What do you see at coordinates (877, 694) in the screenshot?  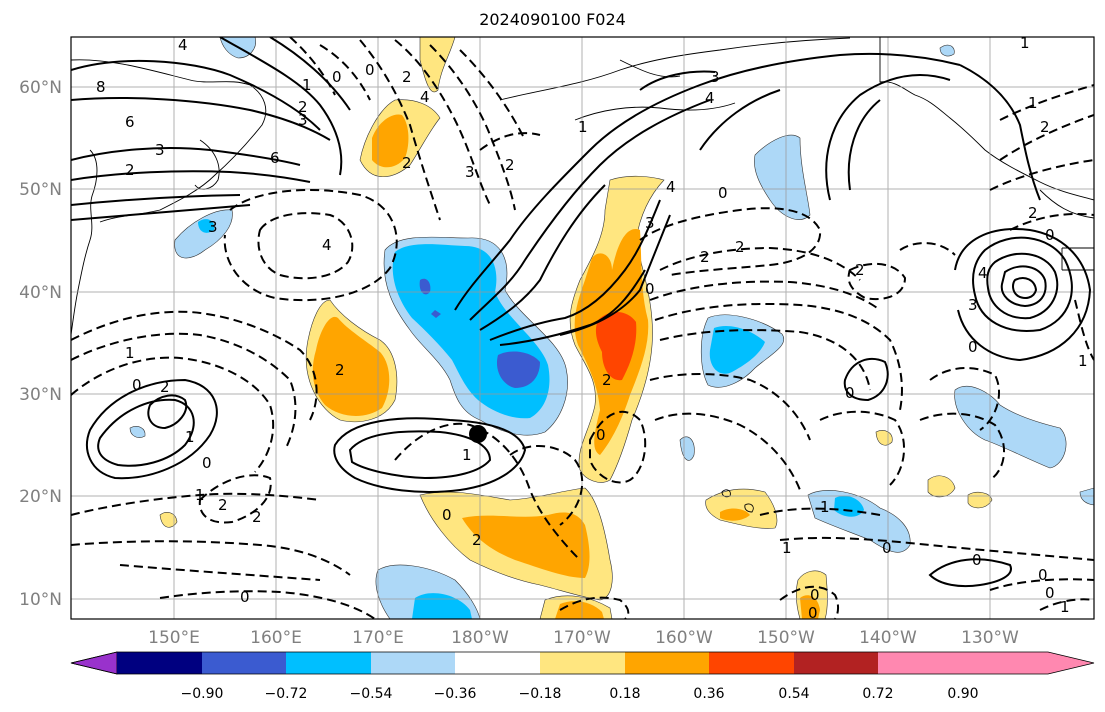 I see `colorbar-tick-label: 0.72` at bounding box center [877, 694].